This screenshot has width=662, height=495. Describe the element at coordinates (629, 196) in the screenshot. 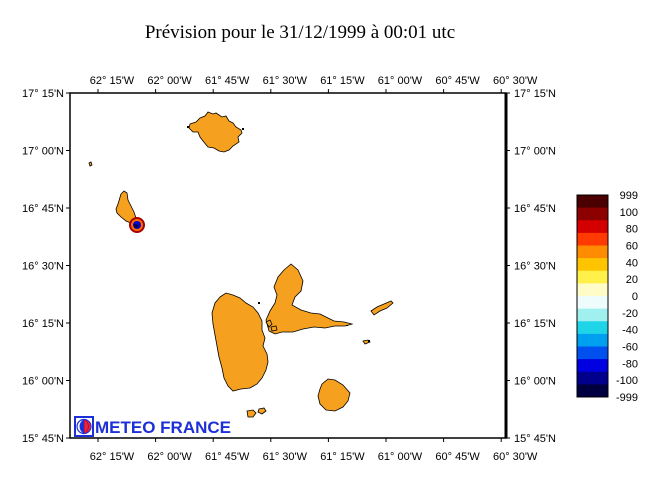

I see `colorbar-label: 999` at that location.